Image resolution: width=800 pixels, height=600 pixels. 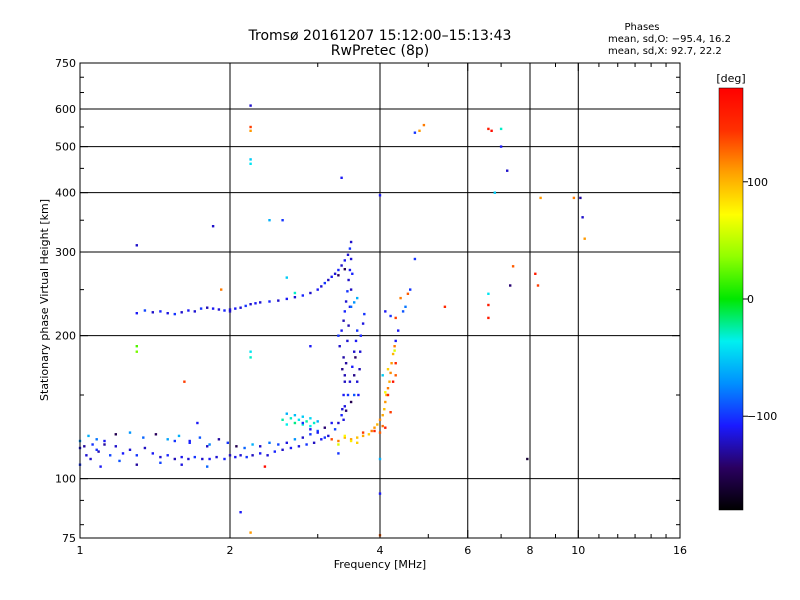 What do you see at coordinates (65, 479) in the screenshot?
I see `y-tick-label: 100` at bounding box center [65, 479].